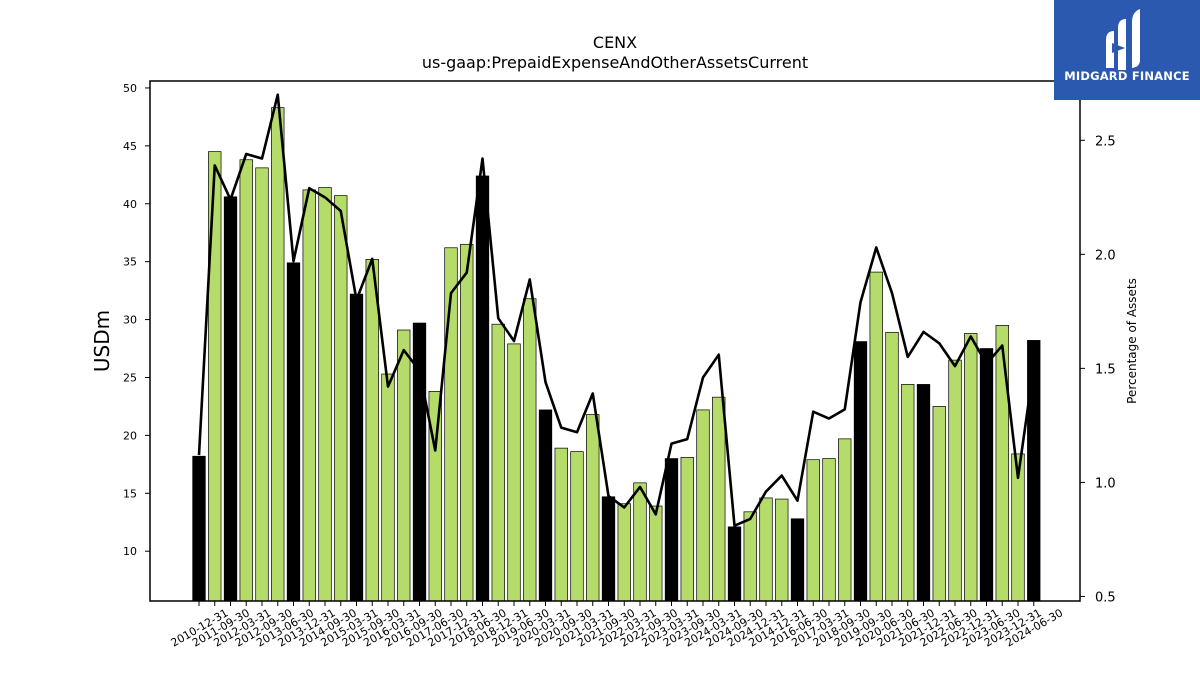 The width and height of the screenshot is (1200, 675). I want to click on brand-name: MIDGARD FINANCE, so click(1127, 76).